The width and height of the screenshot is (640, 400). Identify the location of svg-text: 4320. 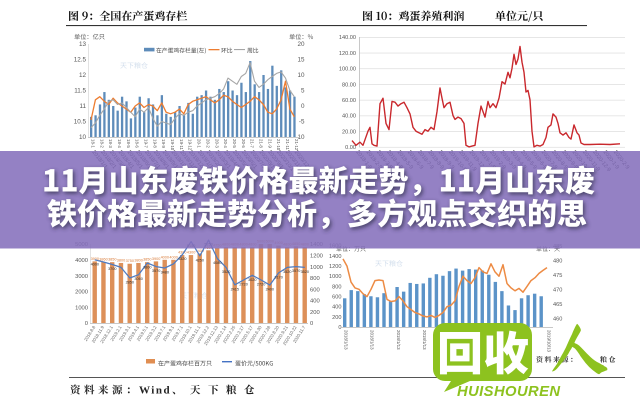
(182, 259).